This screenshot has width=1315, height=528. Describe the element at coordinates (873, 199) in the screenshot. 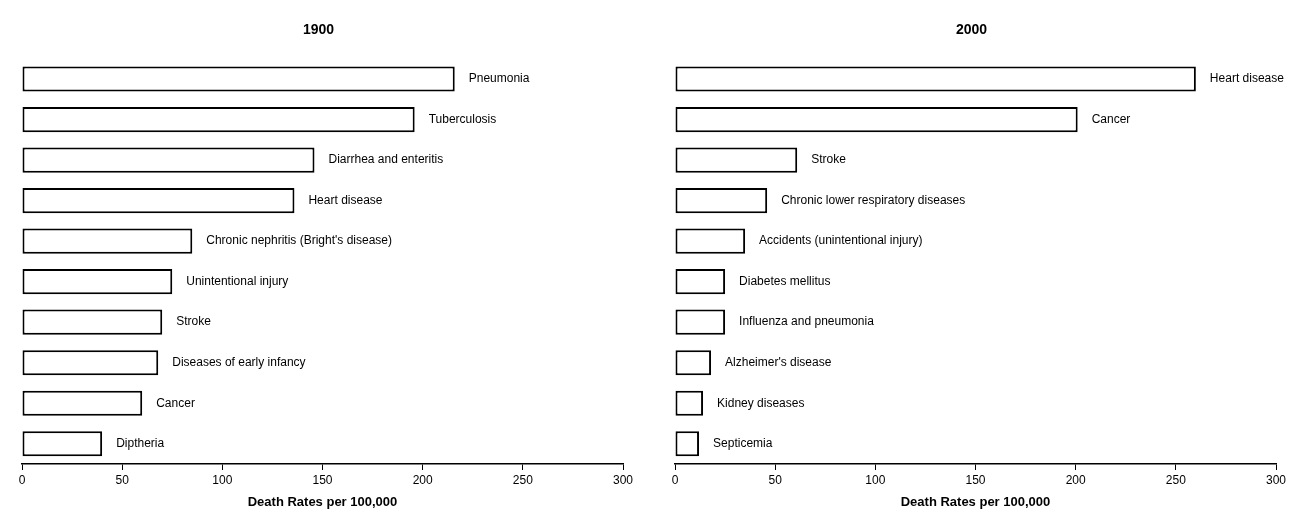

I see `y-tick-label: Chronic lower respiratory diseases` at that location.